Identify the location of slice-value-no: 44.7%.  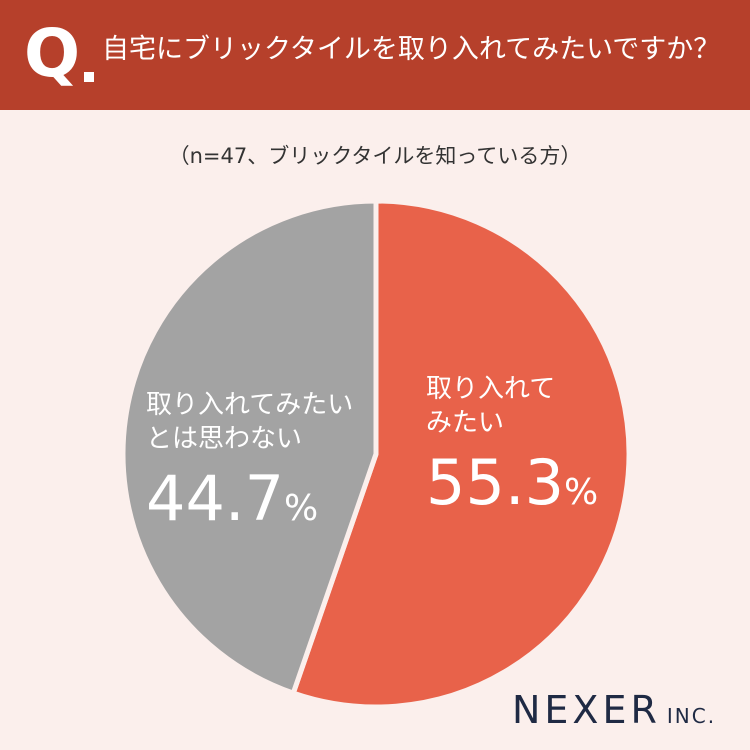
(249, 504).